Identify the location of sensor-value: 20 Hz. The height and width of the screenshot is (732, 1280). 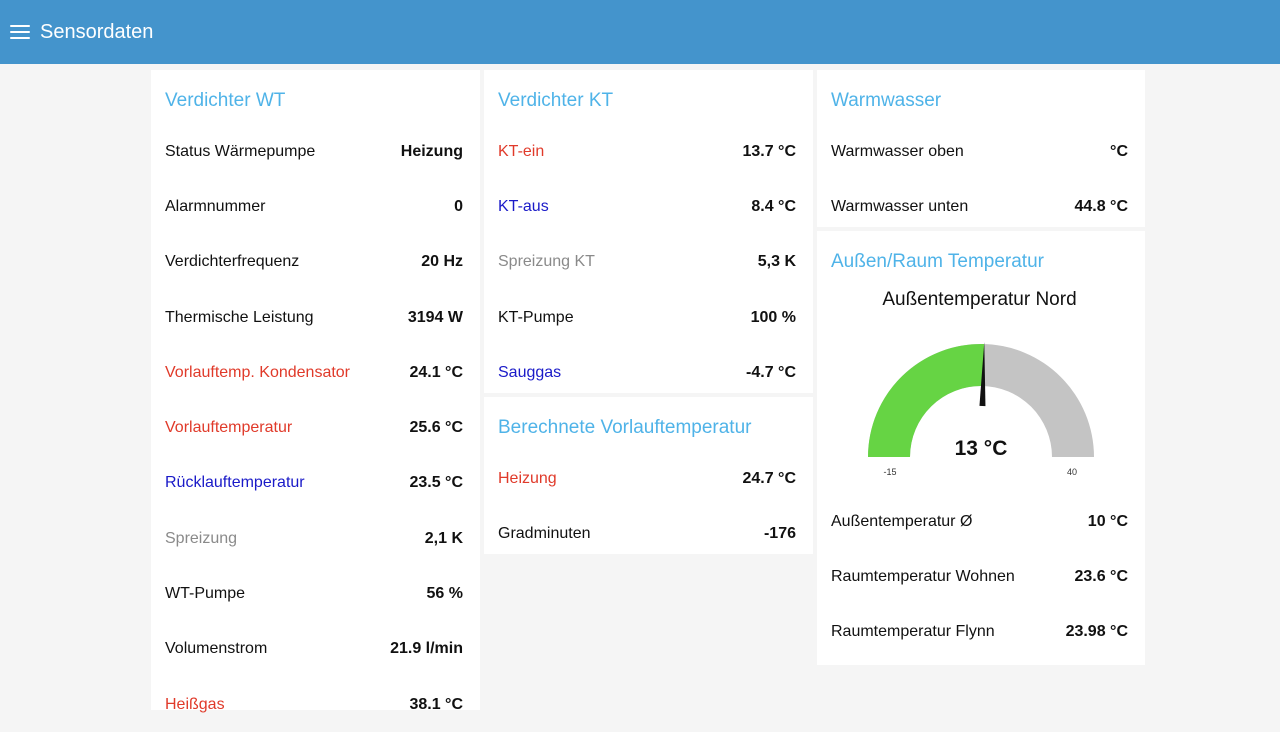
(442, 262).